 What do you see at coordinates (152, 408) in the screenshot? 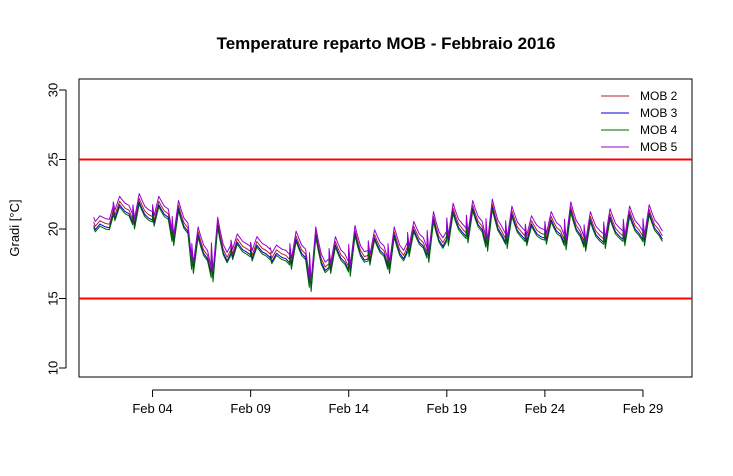
I see `x-tick-label: Feb 04` at bounding box center [152, 408].